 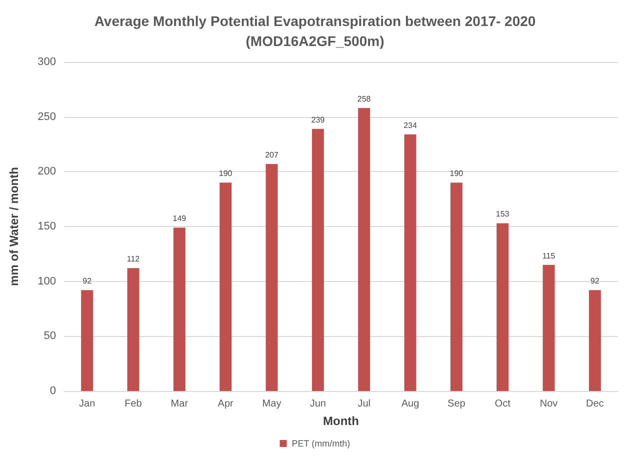 I want to click on y-tick-label: 300, so click(x=47, y=62).